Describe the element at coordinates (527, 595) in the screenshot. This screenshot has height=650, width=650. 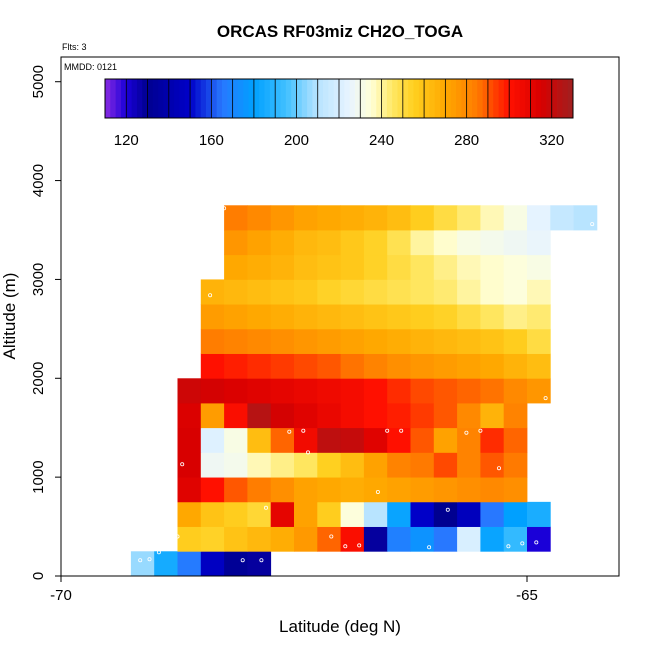
I see `x-tick-label: -65` at that location.